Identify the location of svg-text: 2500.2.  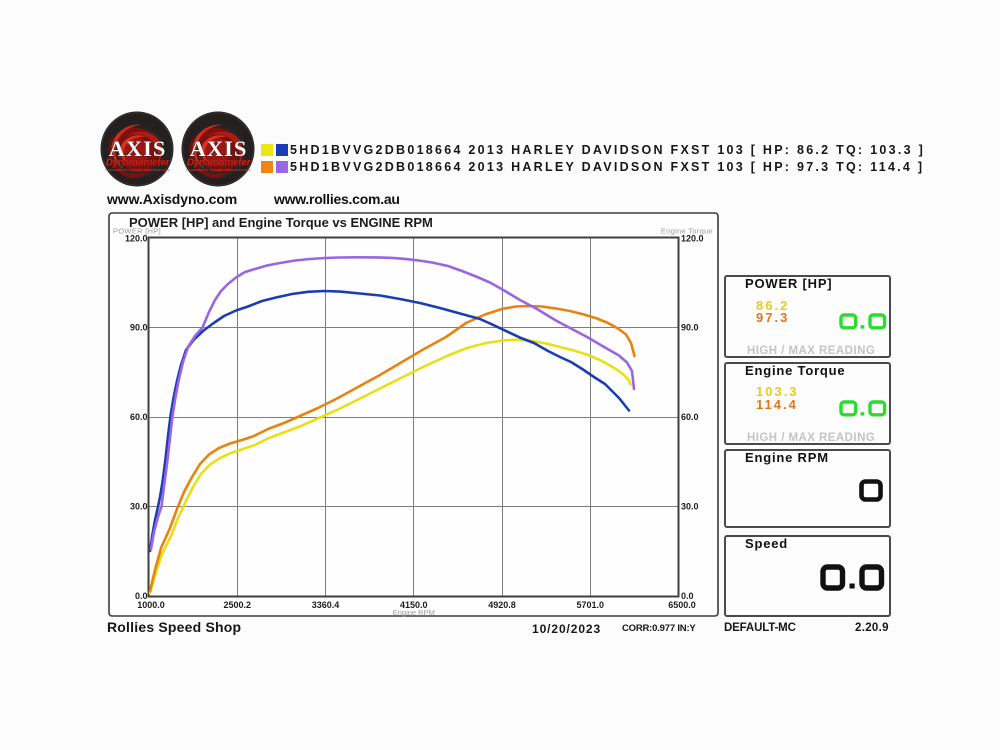
(238, 605).